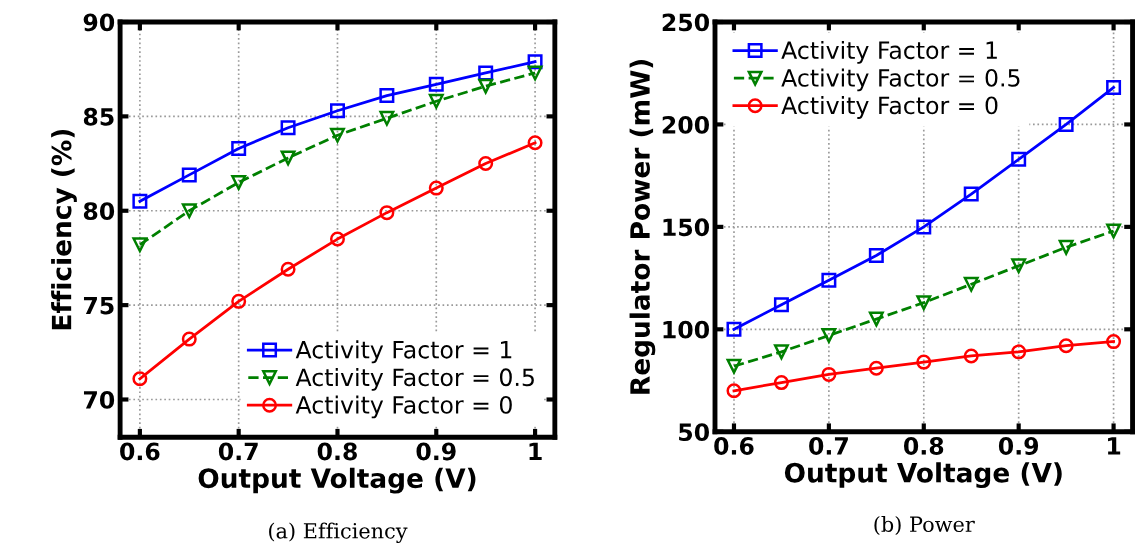 This screenshot has height=550, width=1144. I want to click on text: (b) Power, so click(924, 525).